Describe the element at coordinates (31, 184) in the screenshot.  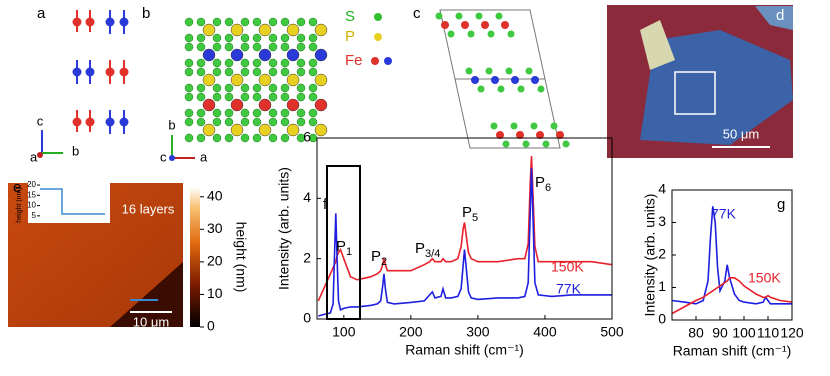
I see `inset-tick-label: 20` at that location.